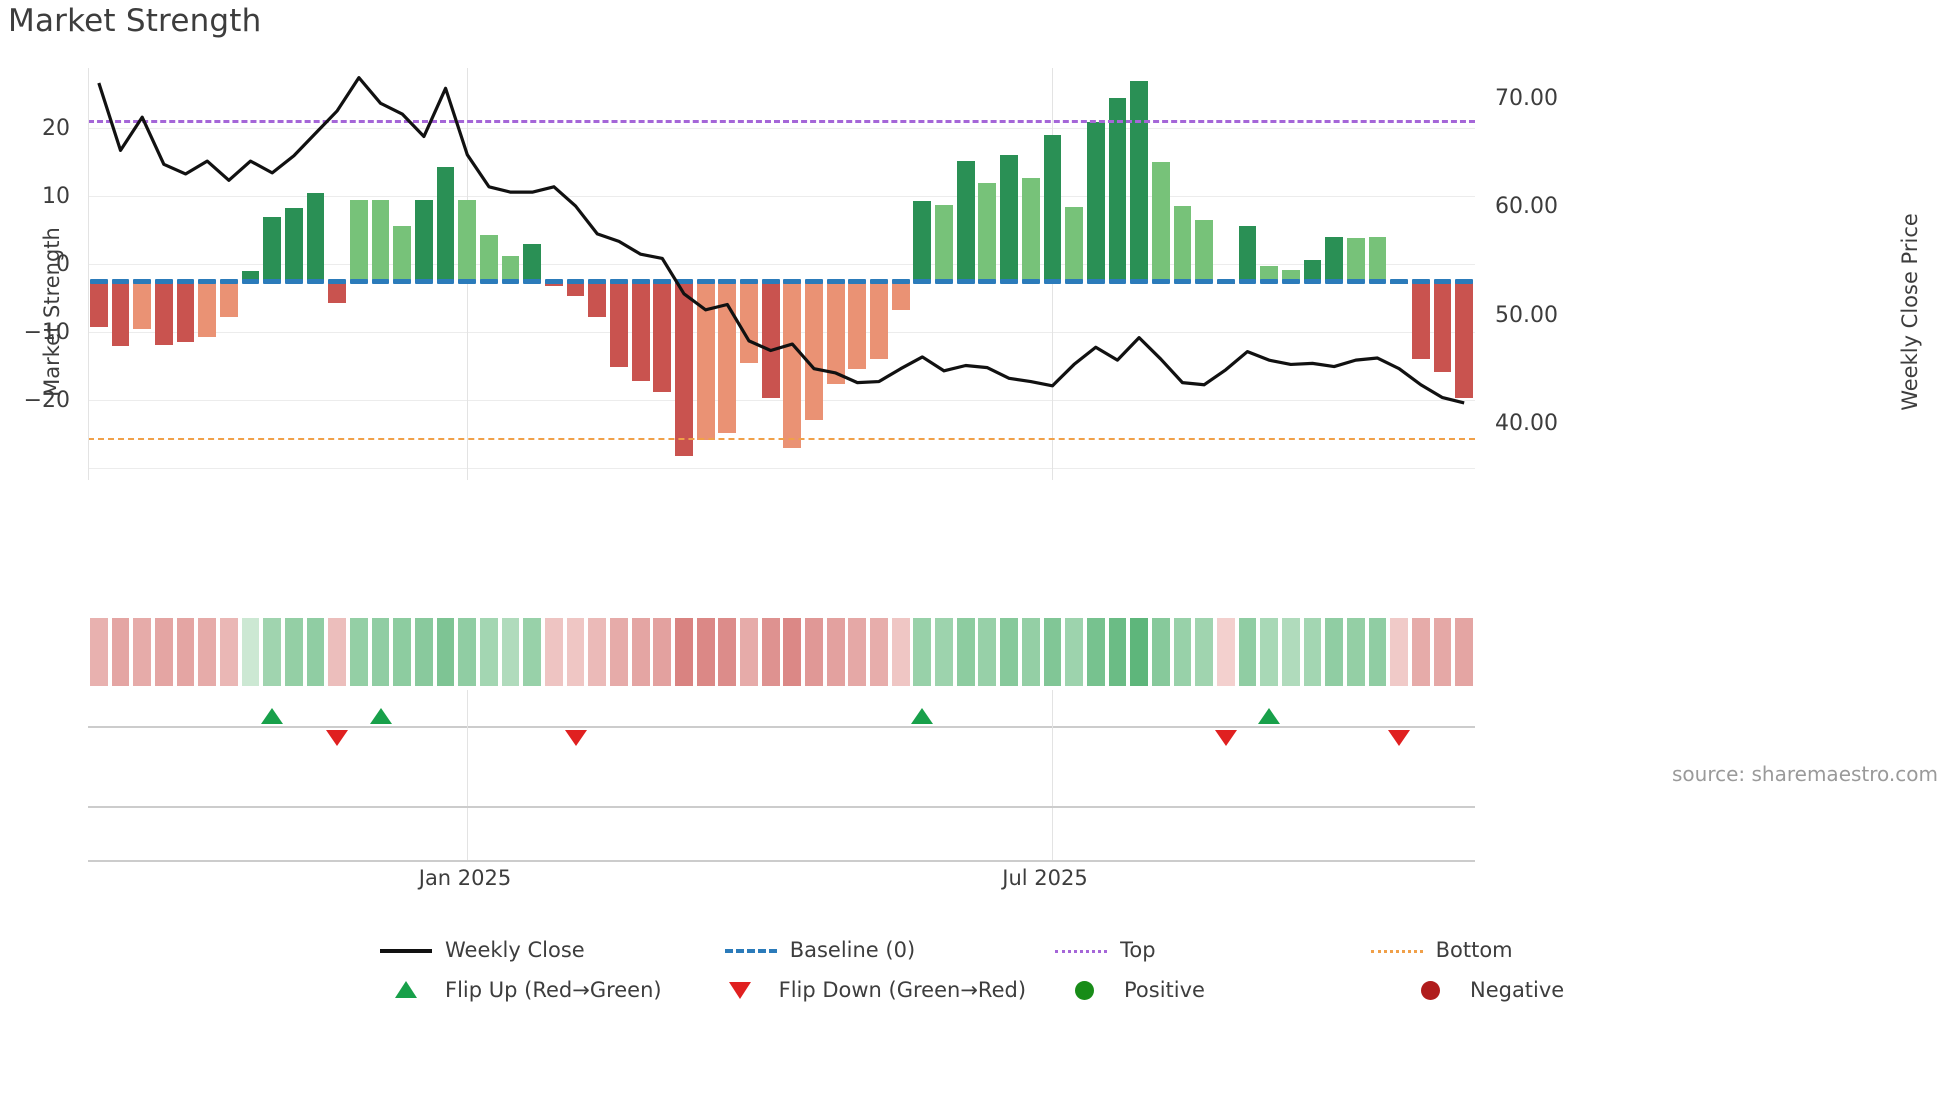  What do you see at coordinates (521, 990) in the screenshot?
I see `legend-item-flip-up: Flip Up (Red→Green)` at bounding box center [521, 990].